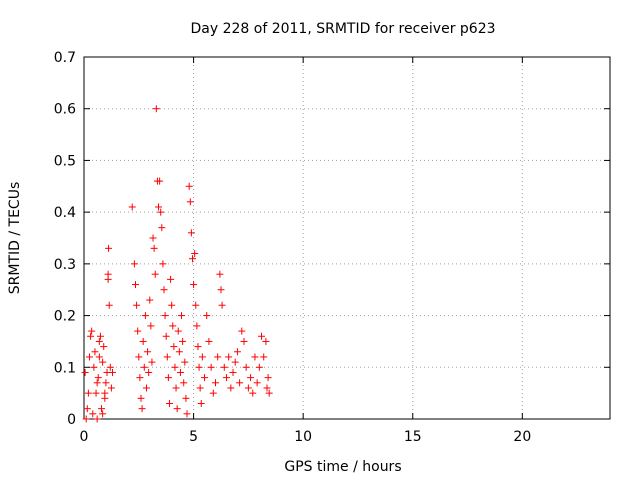  I want to click on y-tick-label: 0.4, so click(65, 213).